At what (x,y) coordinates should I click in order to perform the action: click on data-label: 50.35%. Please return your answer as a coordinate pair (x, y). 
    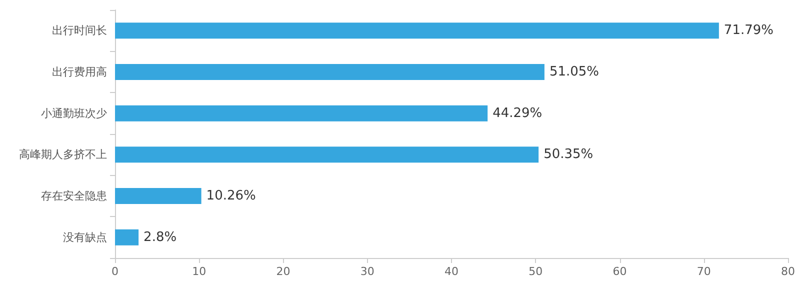
    Looking at the image, I should click on (569, 154).